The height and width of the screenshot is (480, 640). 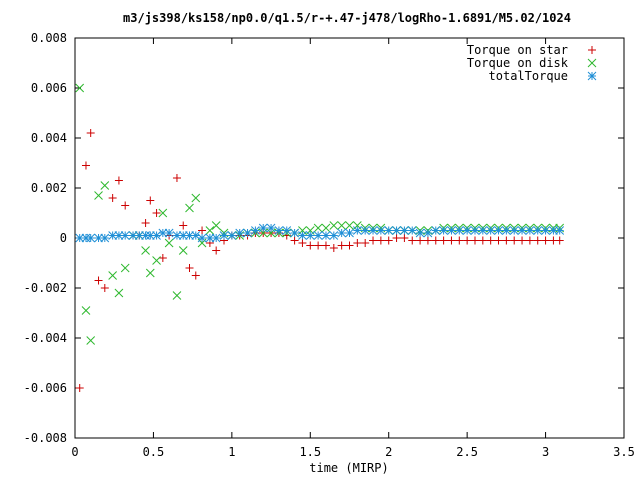 What do you see at coordinates (388, 452) in the screenshot?
I see `x-tick-label: 2` at bounding box center [388, 452].